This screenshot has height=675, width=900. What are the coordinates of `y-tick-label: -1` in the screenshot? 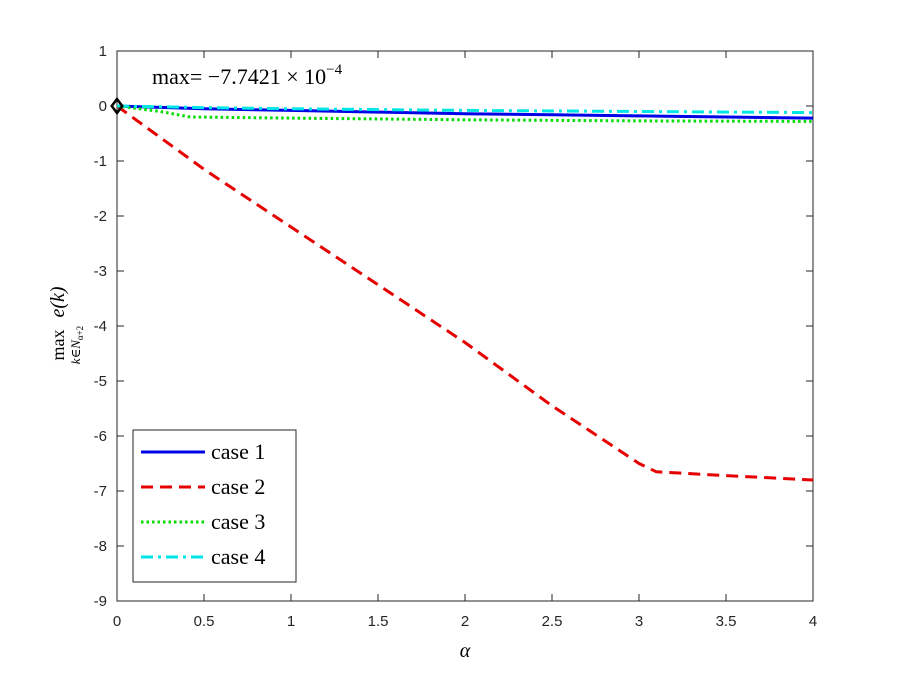 It's located at (100, 161).